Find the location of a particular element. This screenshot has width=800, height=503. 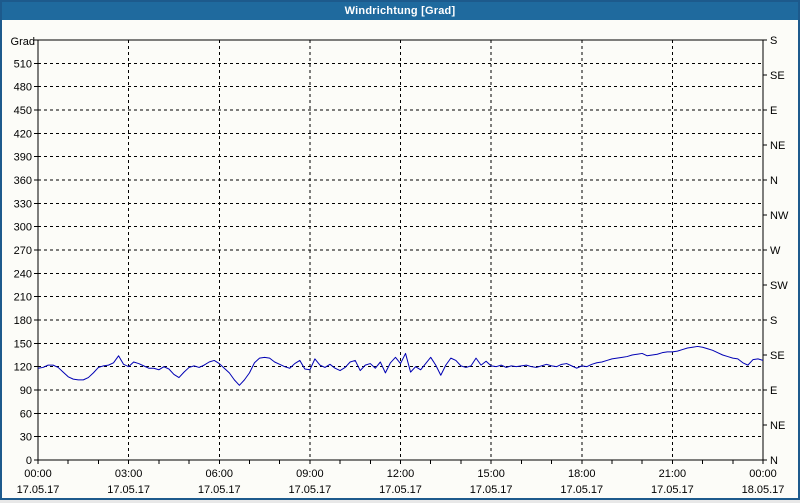

date-label: 18.05.17 is located at coordinates (763, 490).